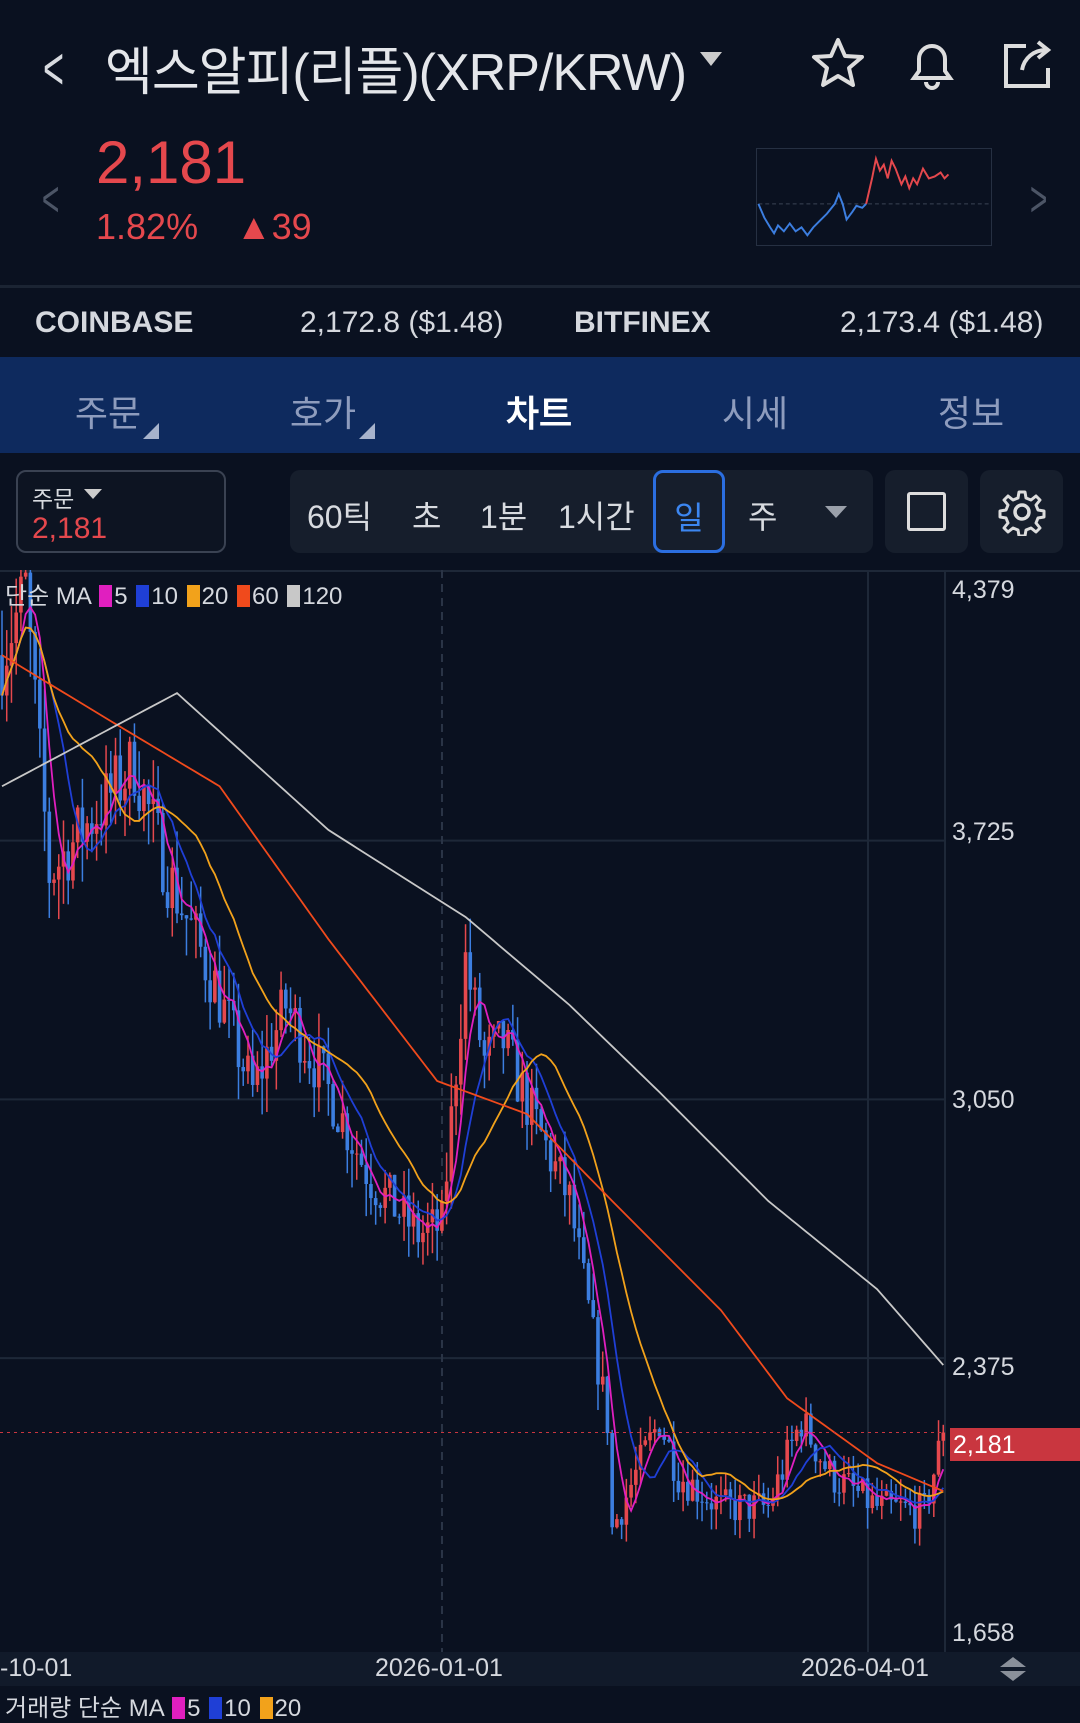 This screenshot has width=1080, height=1723. I want to click on legend-period: 10, so click(237, 1708).